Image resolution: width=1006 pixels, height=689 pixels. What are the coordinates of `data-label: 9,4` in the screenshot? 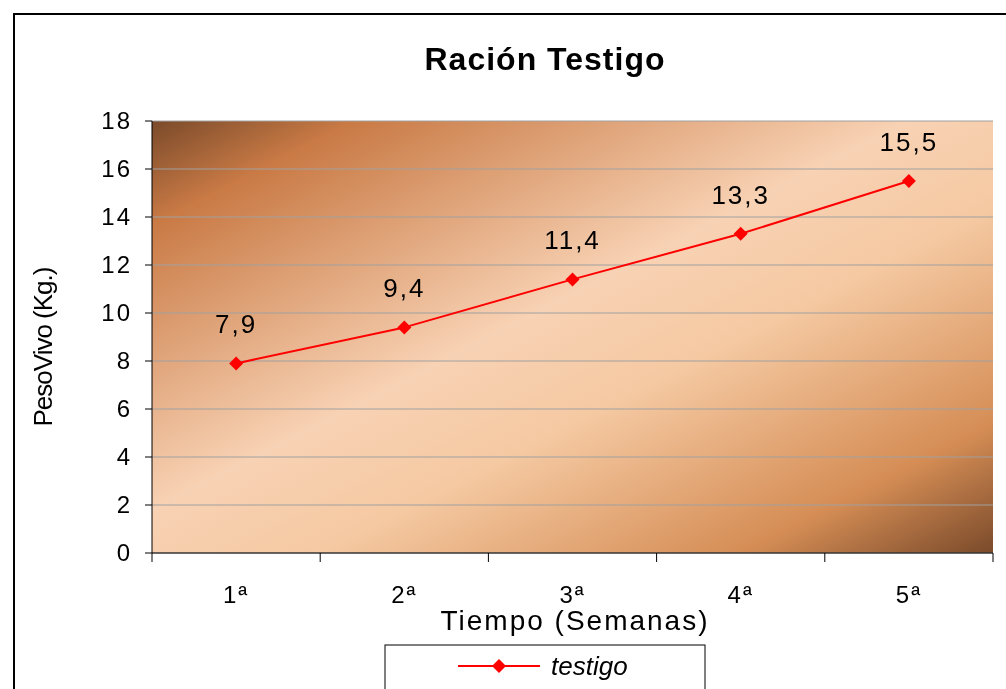 It's located at (404, 288).